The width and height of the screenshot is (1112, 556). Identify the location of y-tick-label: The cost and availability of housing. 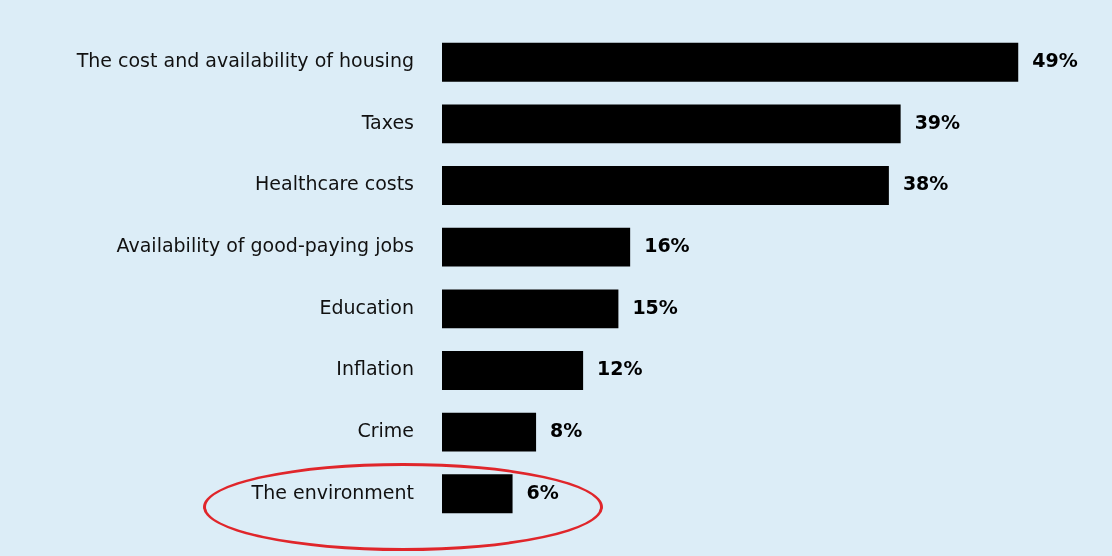
(244, 60).